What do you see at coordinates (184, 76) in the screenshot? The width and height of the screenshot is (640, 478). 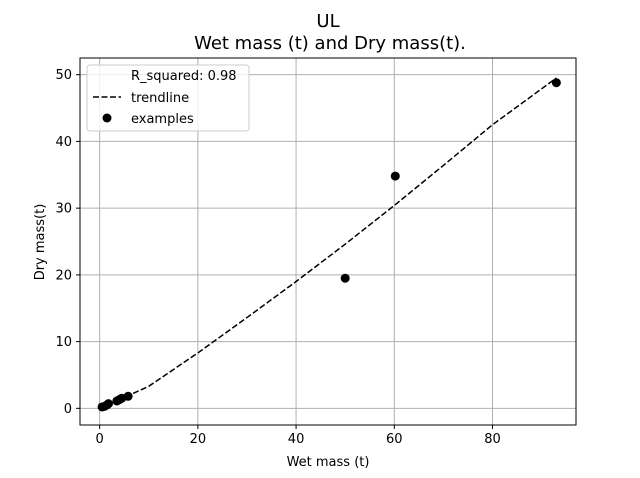 I see `legend-r-squared: R_squared: 0.98` at bounding box center [184, 76].